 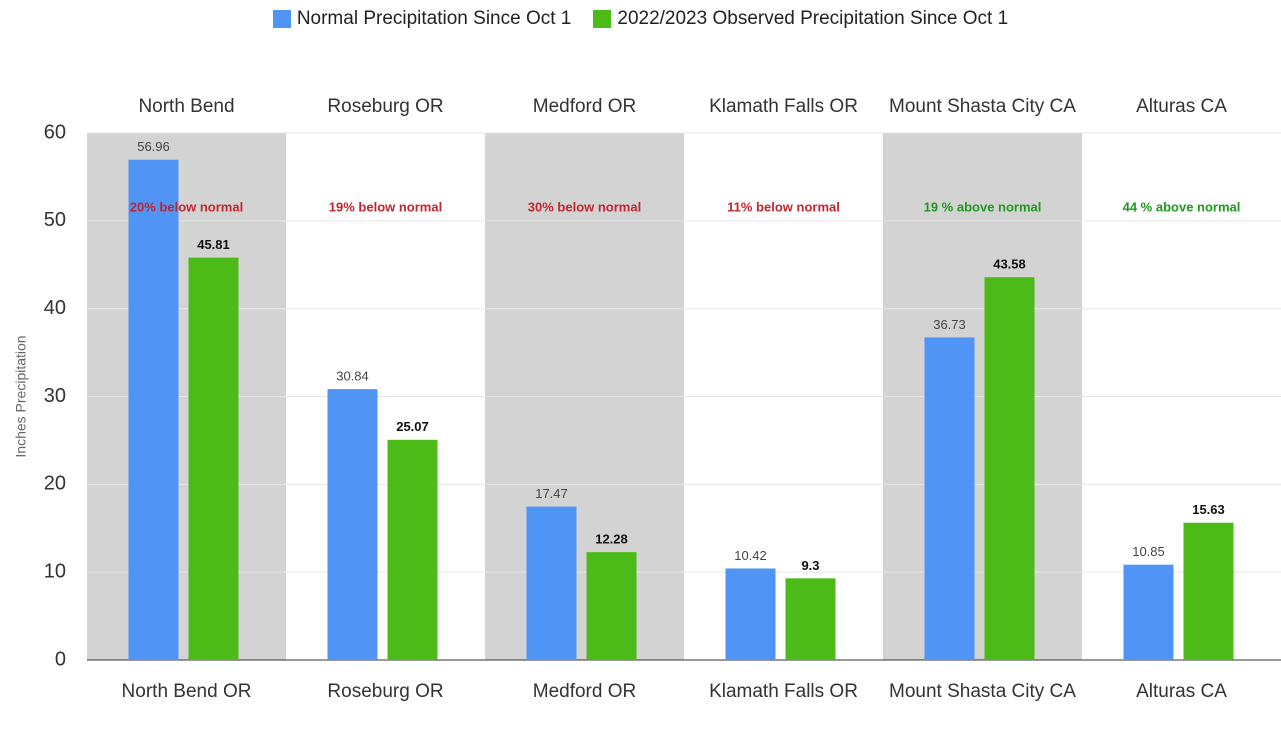 I want to click on value-label: 15.63, so click(x=1208, y=509).